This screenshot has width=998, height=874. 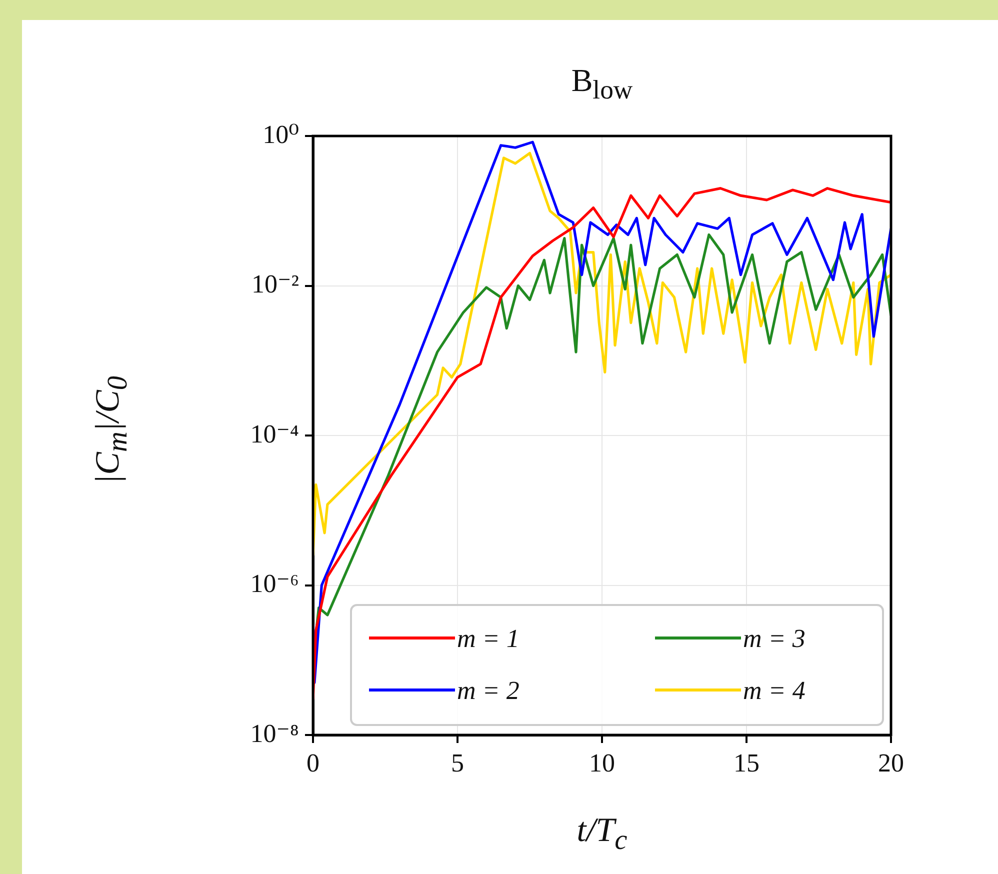 I want to click on chart-title: B$_{low}$, so click(x=602, y=84).